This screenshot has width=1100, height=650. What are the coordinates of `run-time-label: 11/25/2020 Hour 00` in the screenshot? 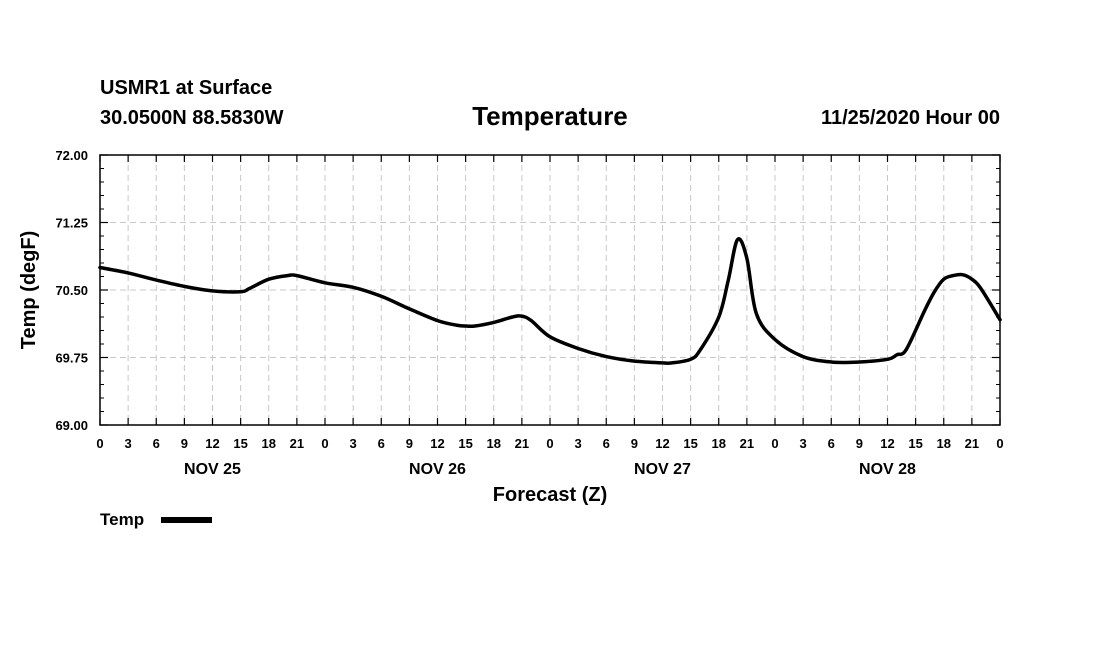 It's located at (910, 118).